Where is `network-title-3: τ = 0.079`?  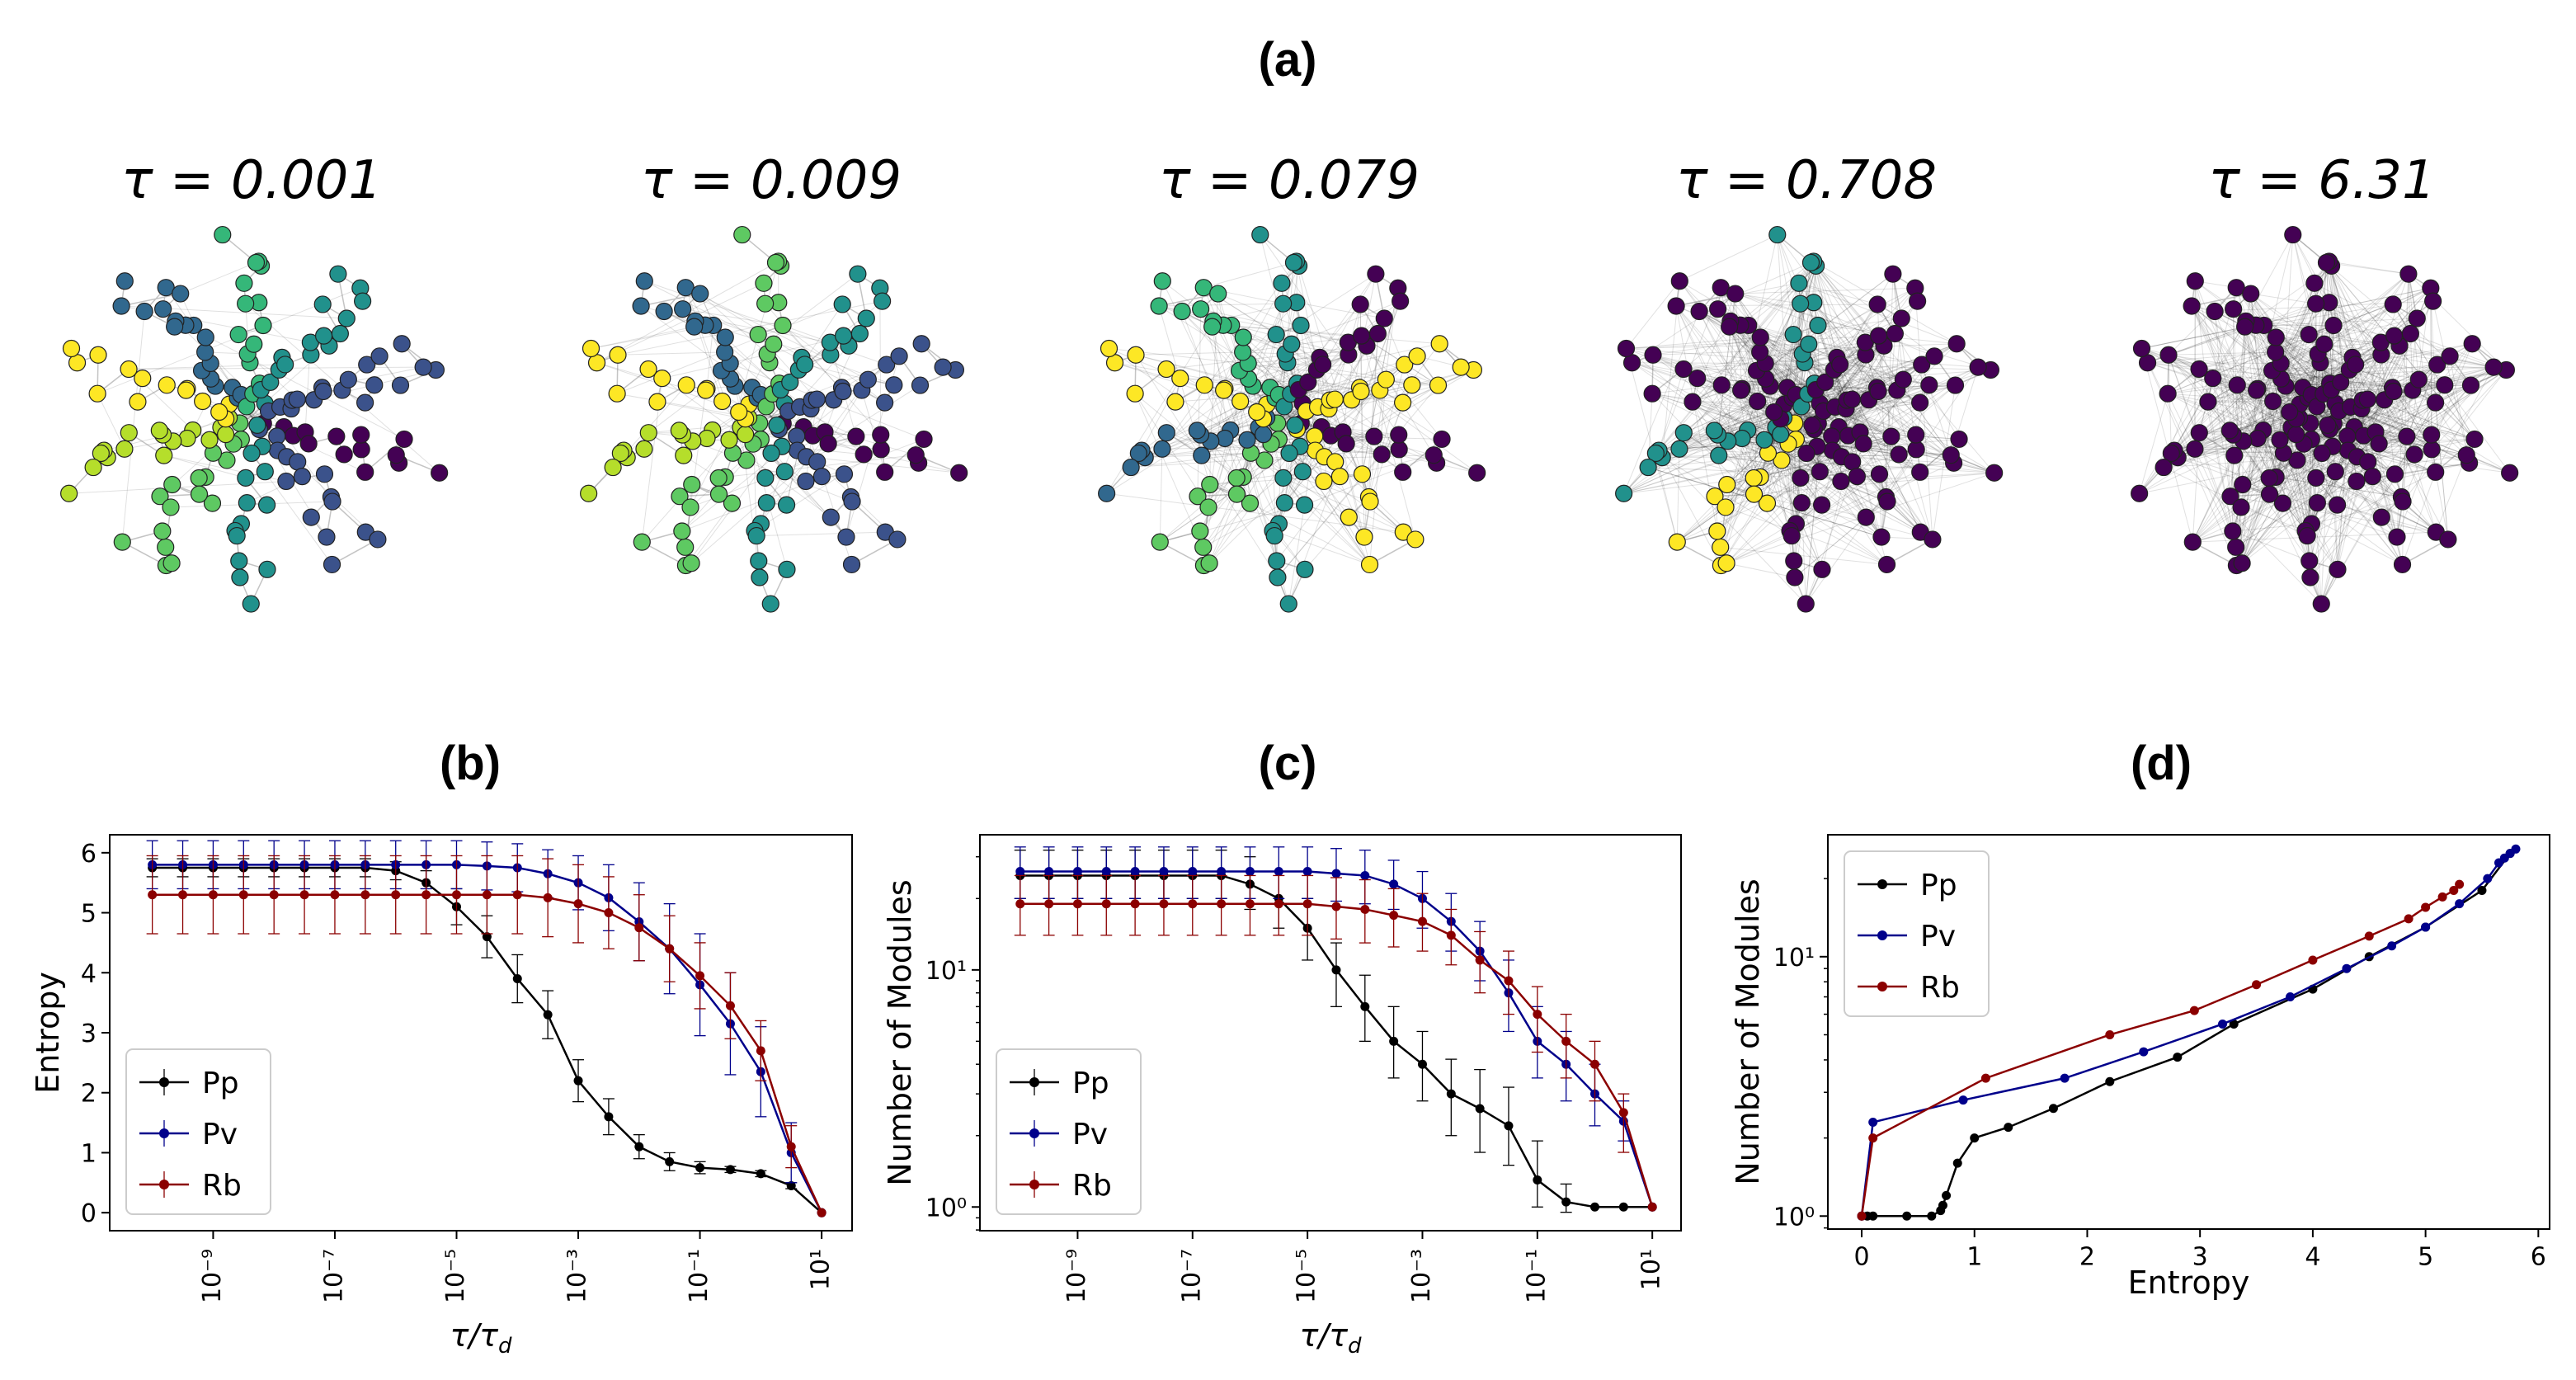
network-title-3: τ = 0.079 is located at coordinates (1289, 180).